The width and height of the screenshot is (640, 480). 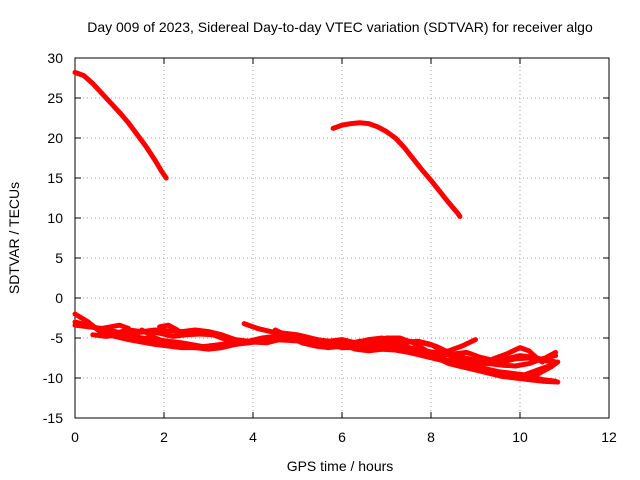 I want to click on x-tick-label: 12, so click(x=609, y=437).